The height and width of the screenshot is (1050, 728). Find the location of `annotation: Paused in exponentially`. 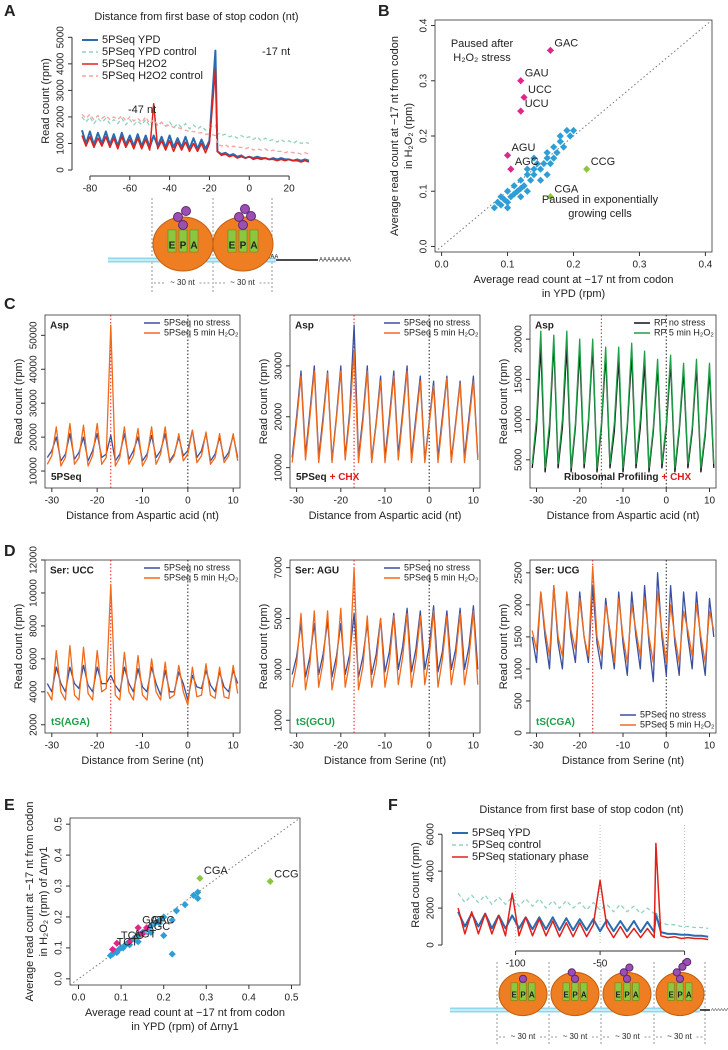

annotation: Paused in exponentially is located at coordinates (600, 200).